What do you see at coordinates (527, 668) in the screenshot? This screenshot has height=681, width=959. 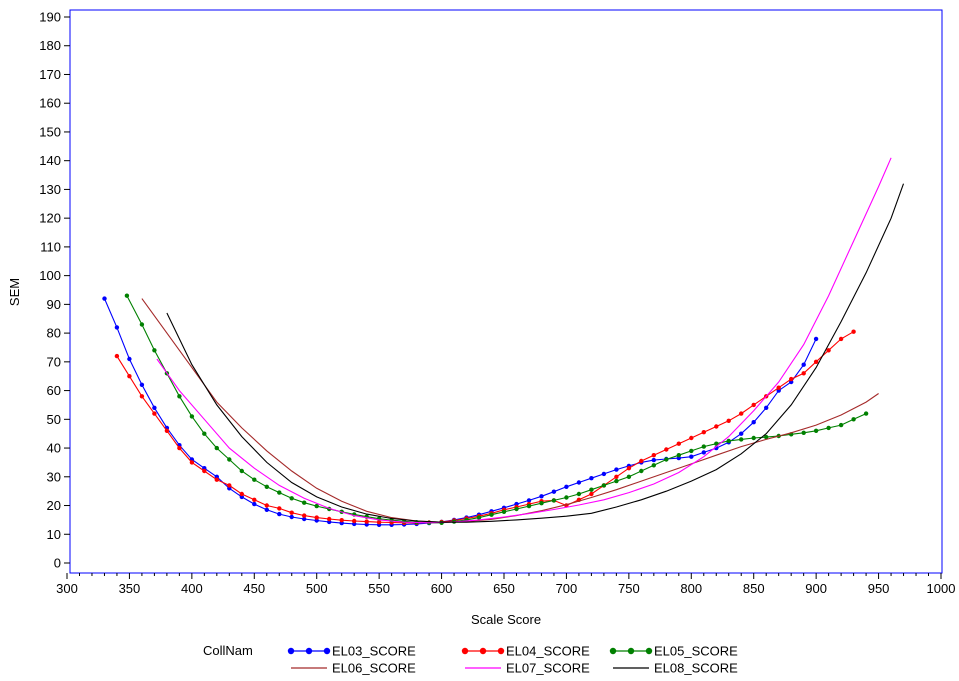 I see `legend-item-el07-score: EL07_SCORE` at bounding box center [527, 668].